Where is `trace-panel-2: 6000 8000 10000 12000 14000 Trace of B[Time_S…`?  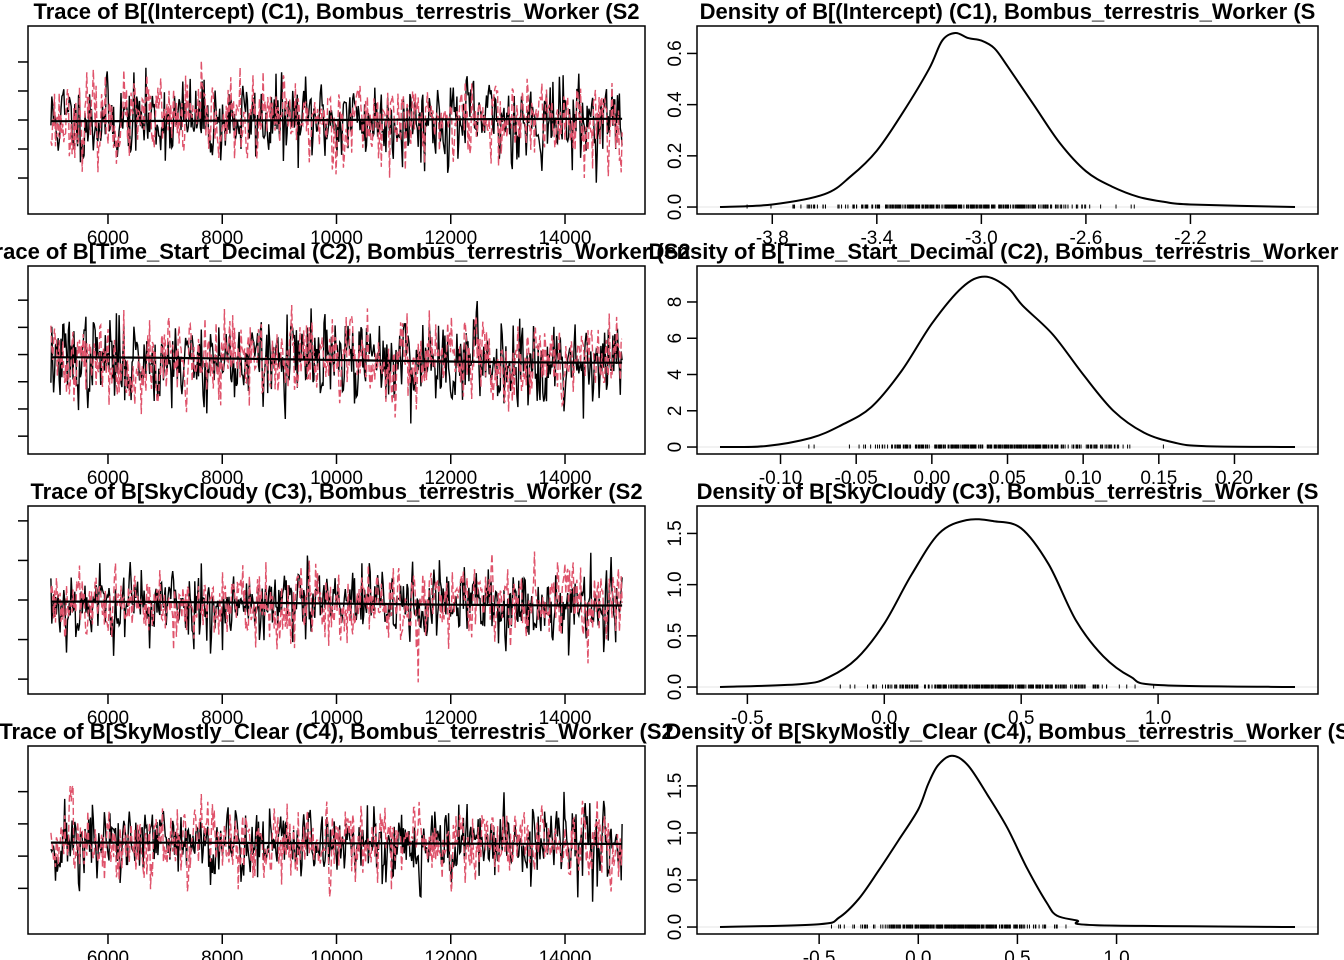 trace-panel-2: 6000 8000 10000 12000 14000 Trace of B[Time_S… is located at coordinates (345, 364).